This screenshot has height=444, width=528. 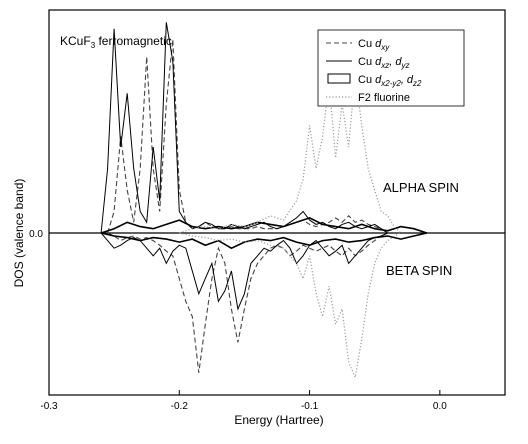 I want to click on x-ticks: -0.3 -0.2 -0.1 0.0, so click(x=243, y=401).